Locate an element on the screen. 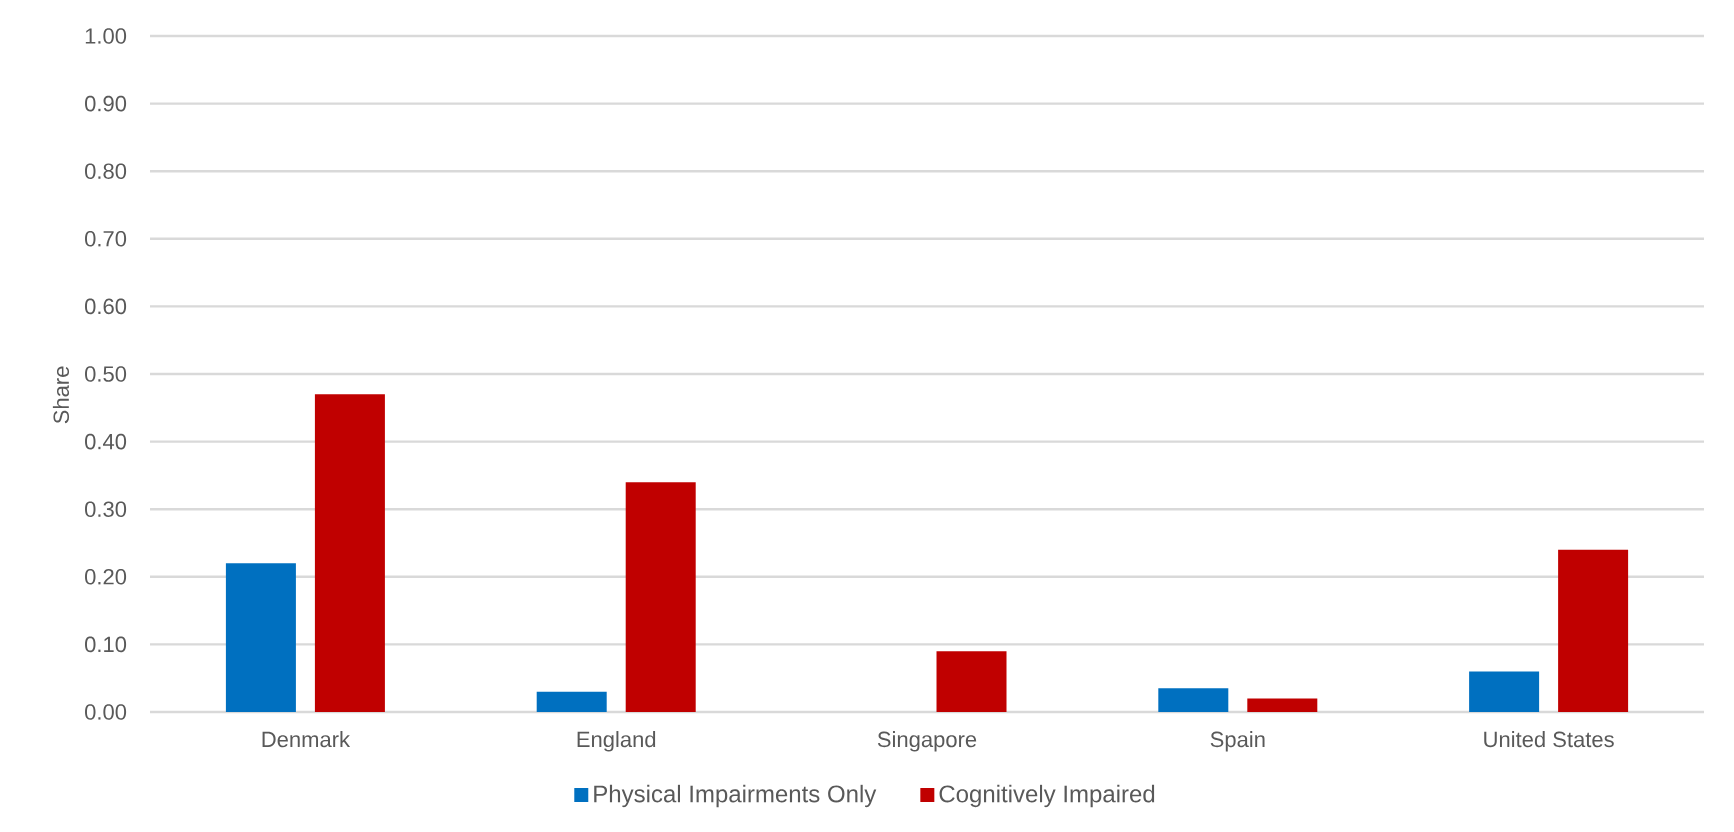  y-tick-label: 0.90 is located at coordinates (106, 103).